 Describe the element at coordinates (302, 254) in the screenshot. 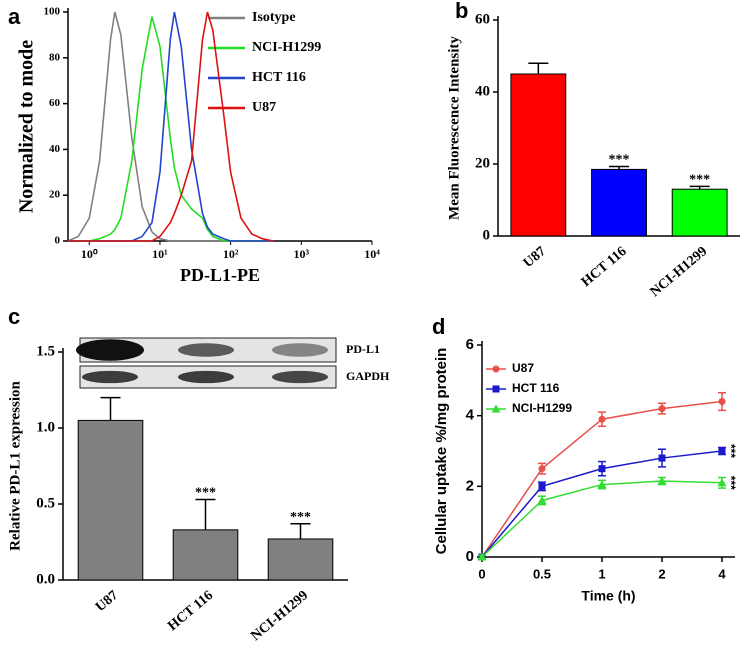

I see `x-tick-label: 10³` at that location.